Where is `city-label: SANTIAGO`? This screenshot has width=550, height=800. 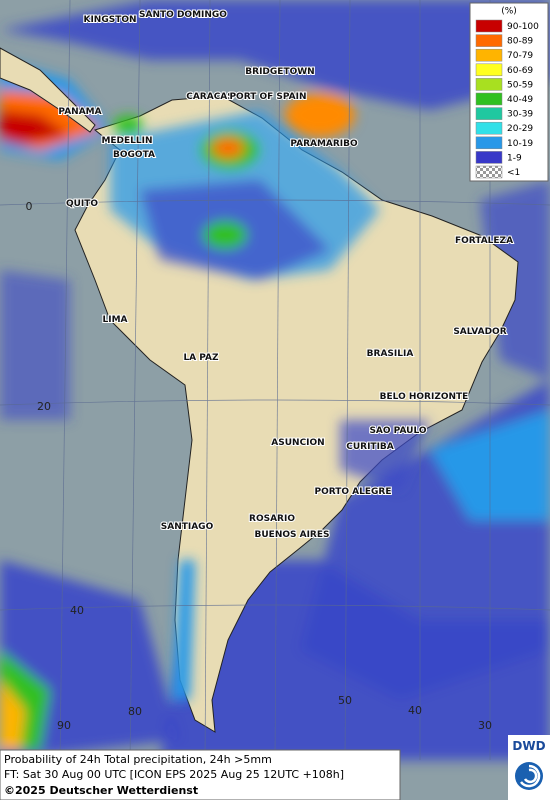
city-label: SANTIAGO is located at coordinates (187, 527).